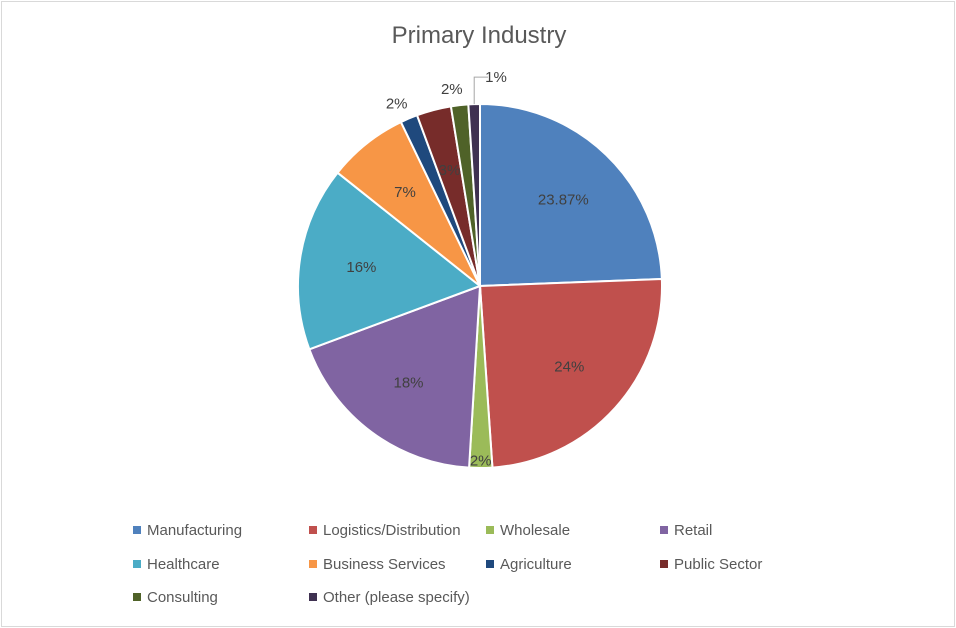  I want to click on data-label-agriculture: 2%, so click(397, 104).